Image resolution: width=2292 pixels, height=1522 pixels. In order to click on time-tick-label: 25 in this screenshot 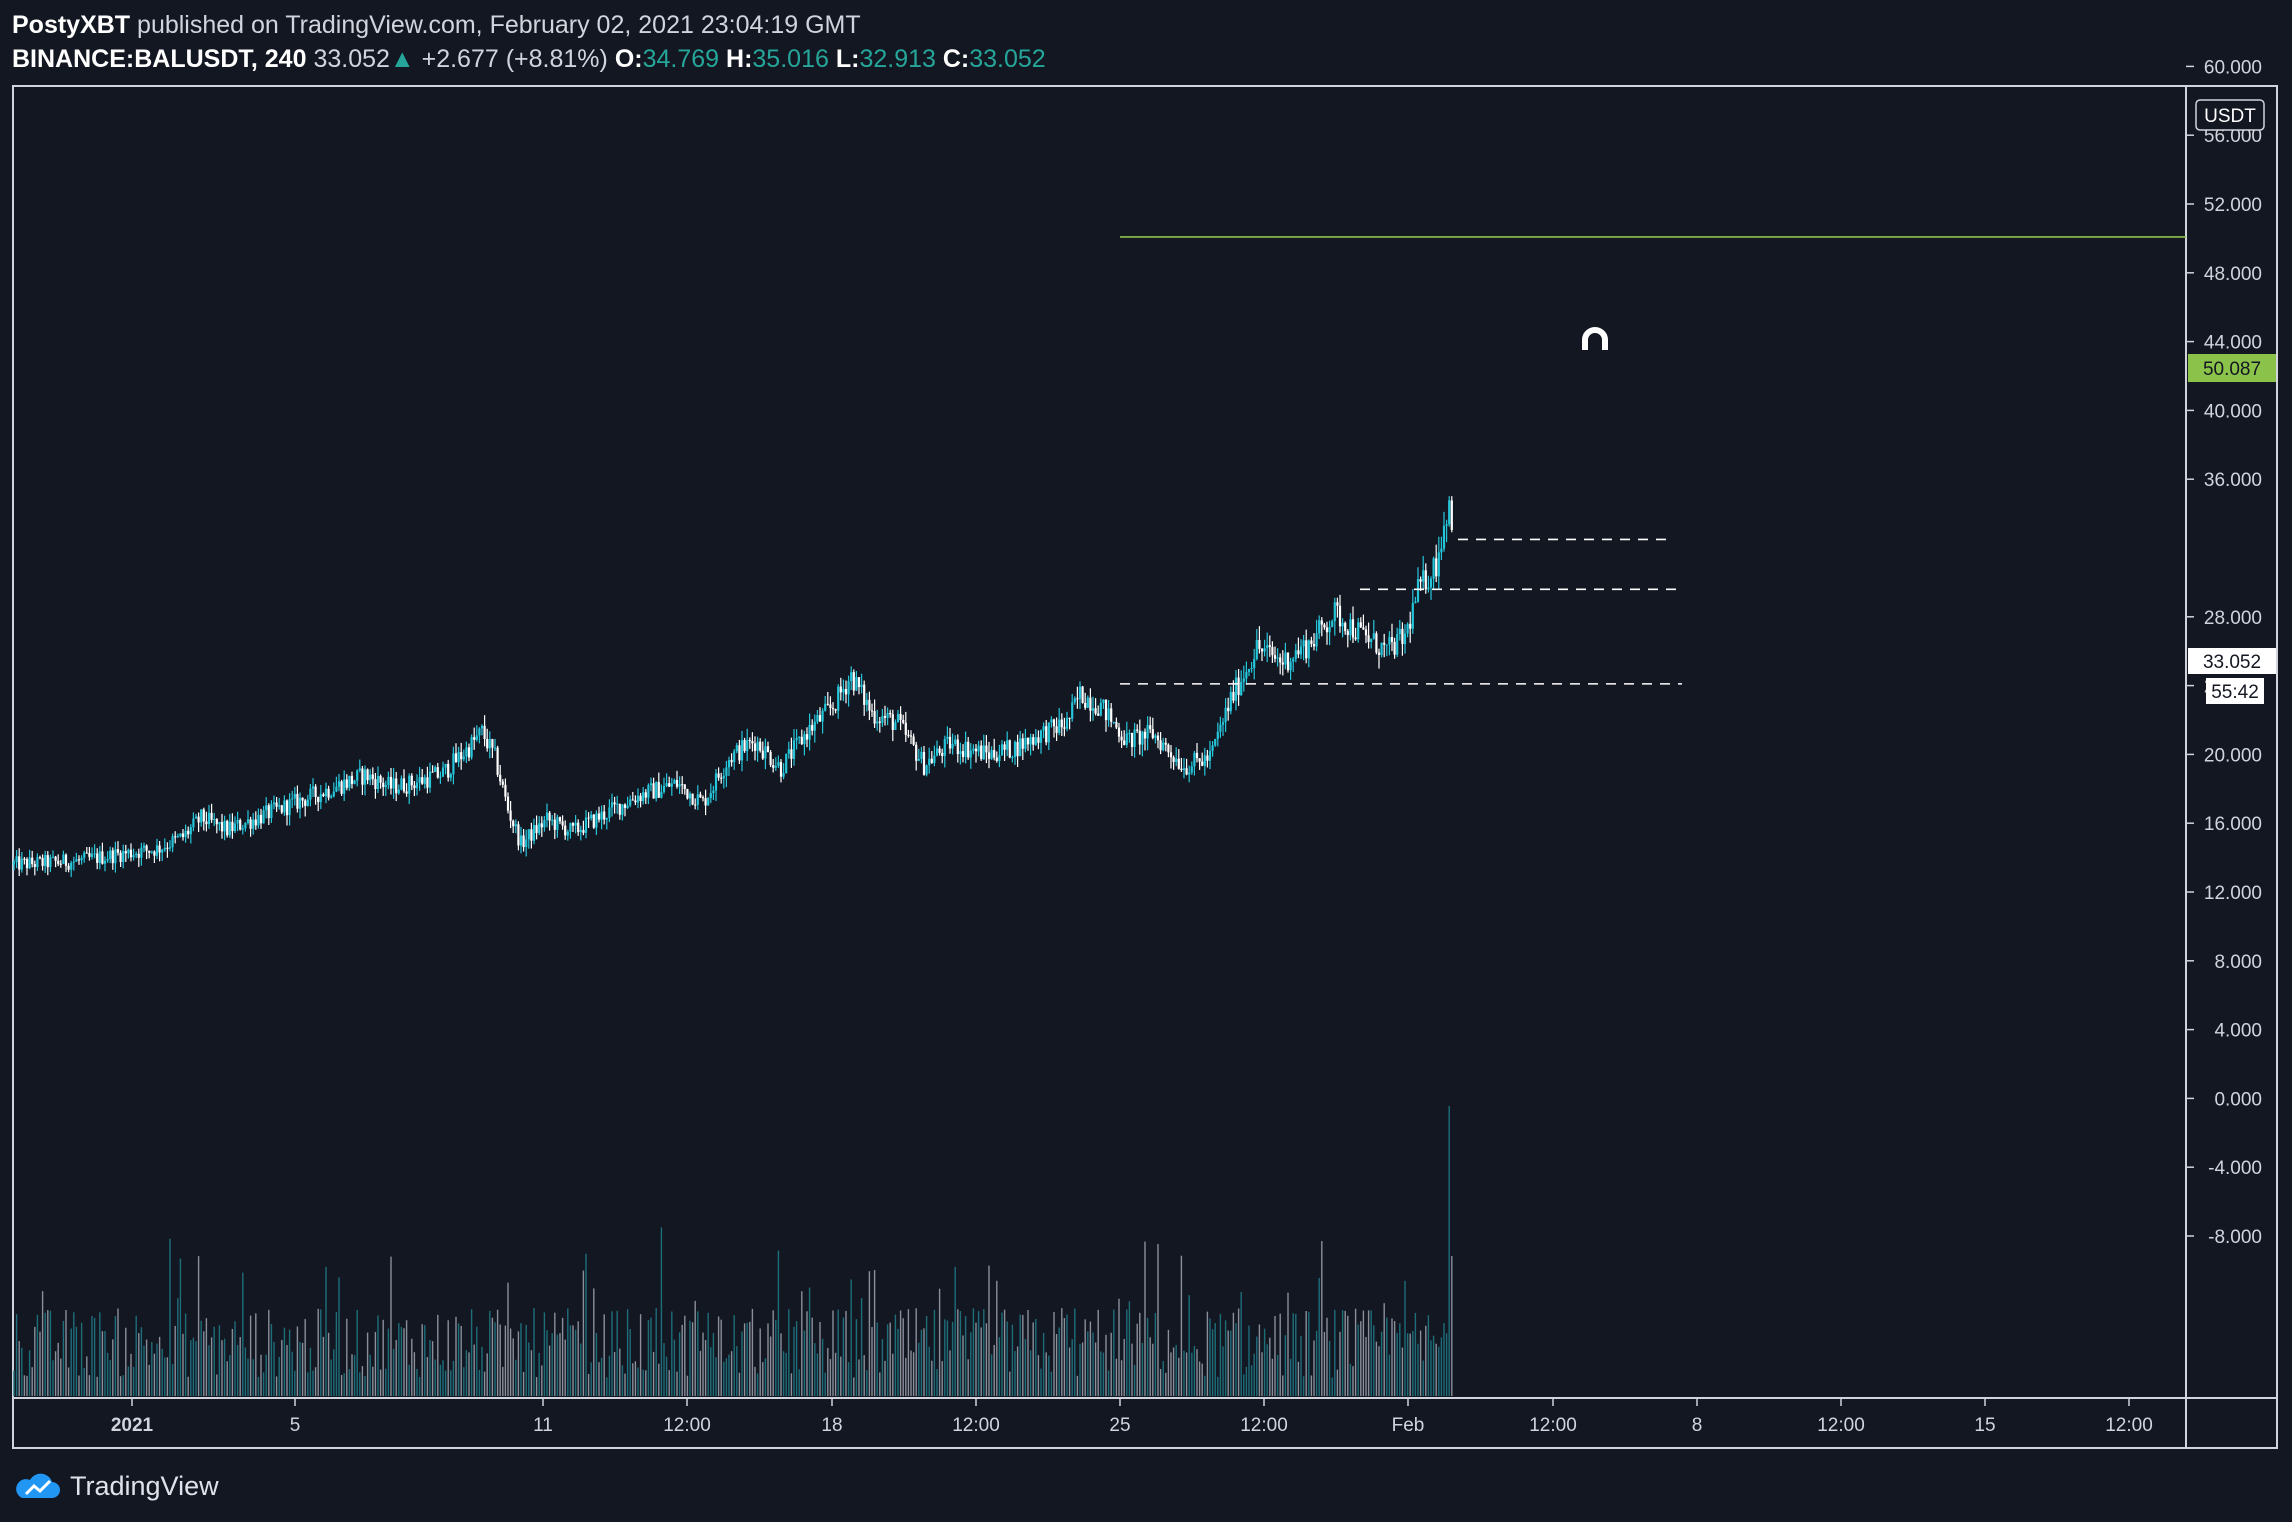, I will do `click(1119, 1425)`.